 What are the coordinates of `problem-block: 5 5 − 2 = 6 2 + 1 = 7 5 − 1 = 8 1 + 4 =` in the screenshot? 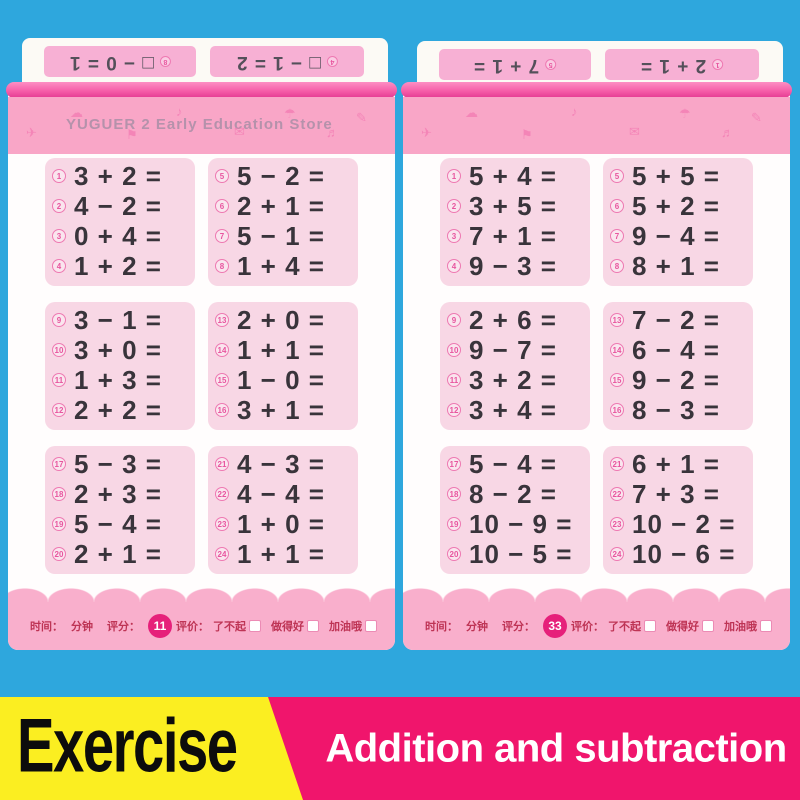 It's located at (283, 222).